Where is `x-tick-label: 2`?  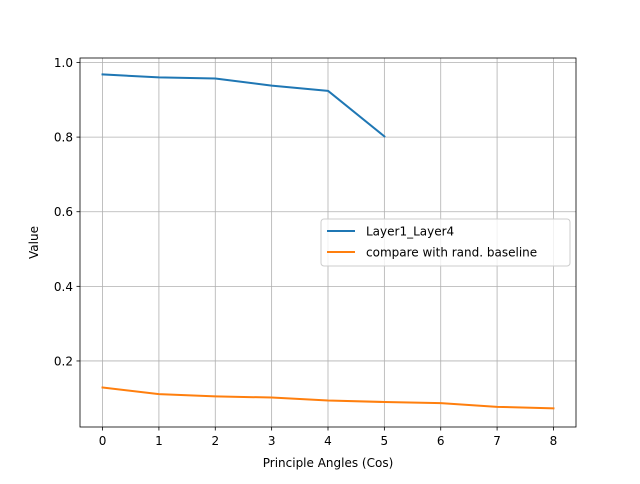
x-tick-label: 2 is located at coordinates (215, 441).